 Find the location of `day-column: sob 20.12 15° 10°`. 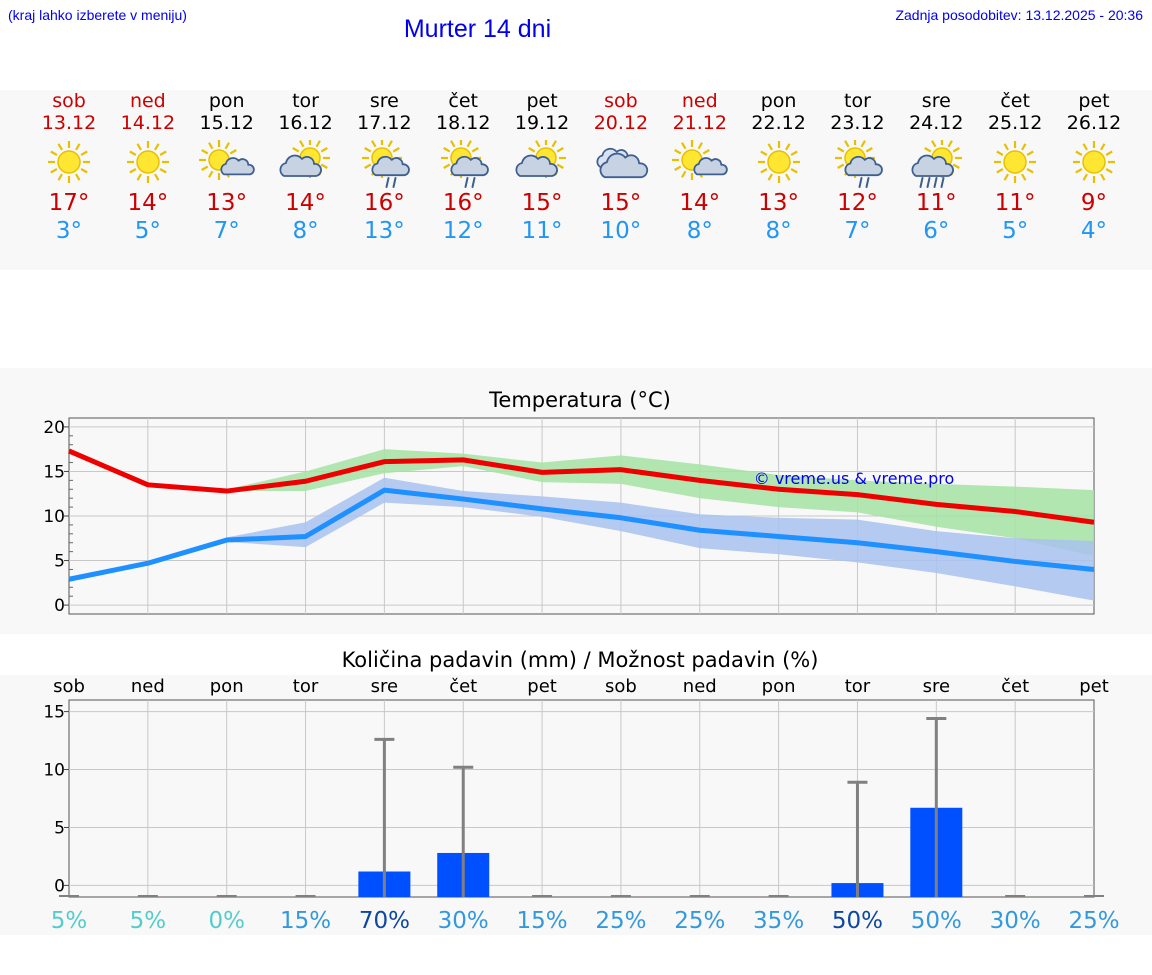

day-column: sob 20.12 15° 10° is located at coordinates (621, 167).